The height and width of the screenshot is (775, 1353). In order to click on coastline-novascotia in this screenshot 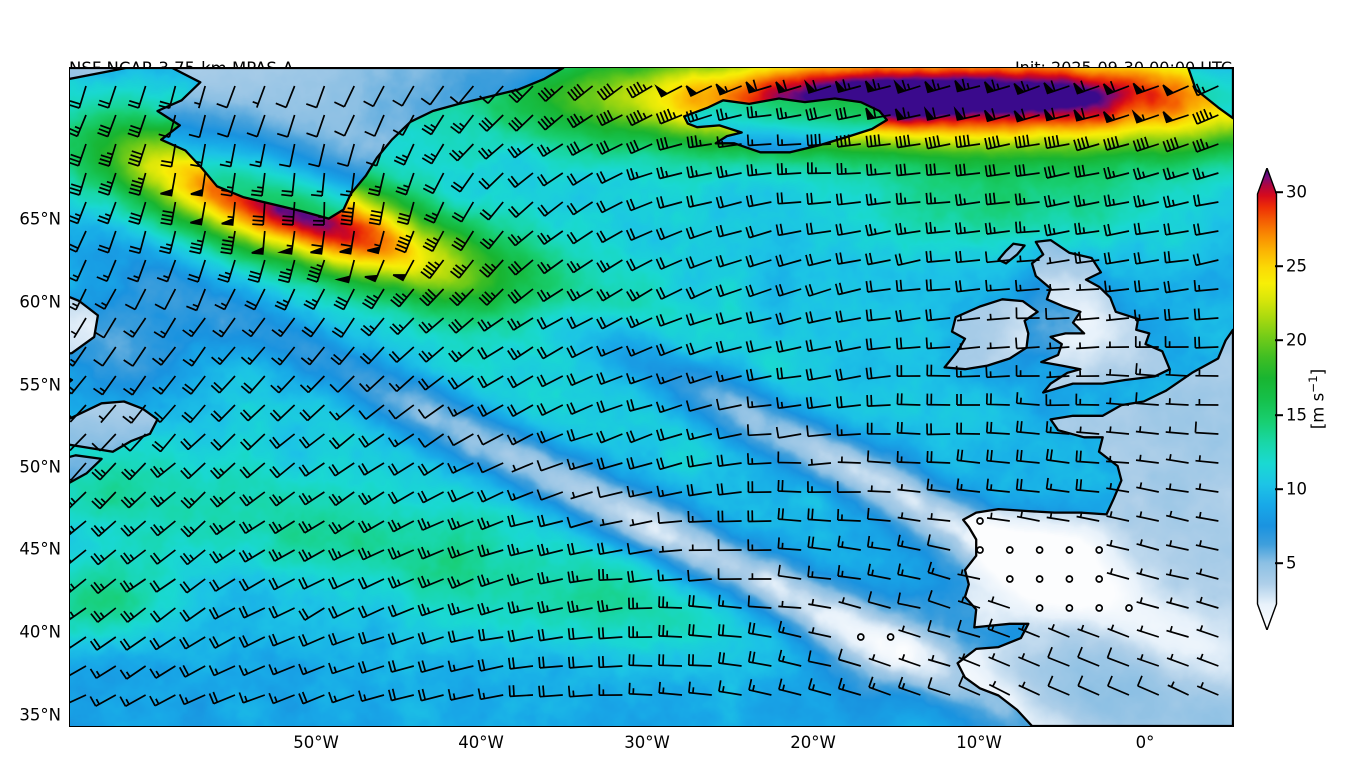, I will do `click(86, 469)`.